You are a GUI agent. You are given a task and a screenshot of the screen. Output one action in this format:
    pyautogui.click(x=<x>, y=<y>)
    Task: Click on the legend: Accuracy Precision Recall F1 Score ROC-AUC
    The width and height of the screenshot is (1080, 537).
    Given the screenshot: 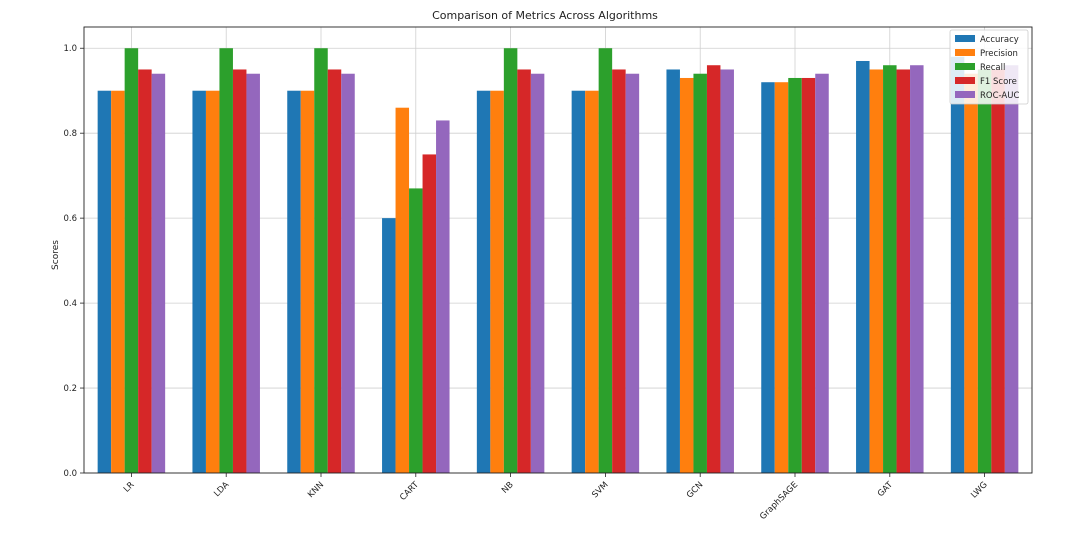 What is the action you would take?
    pyautogui.click(x=989, y=67)
    